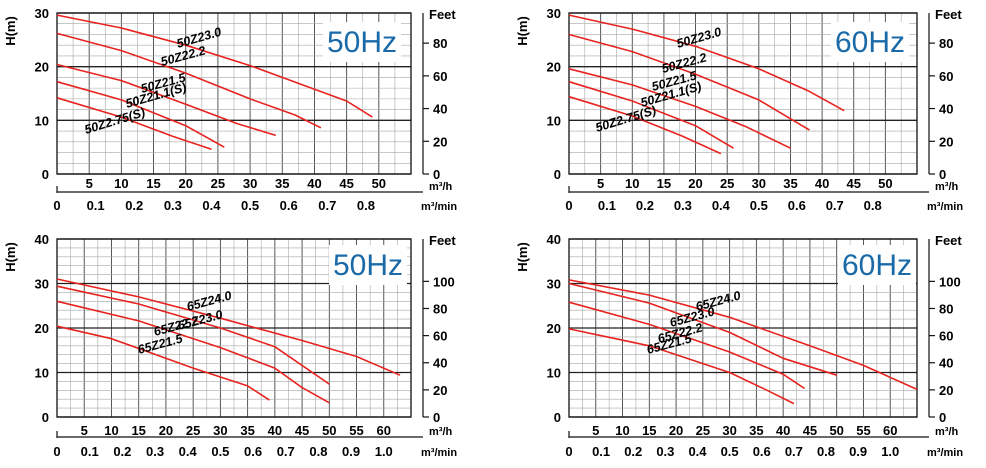 Image resolution: width=986 pixels, height=468 pixels. I want to click on x2-tick-label: 0.3, so click(173, 205).